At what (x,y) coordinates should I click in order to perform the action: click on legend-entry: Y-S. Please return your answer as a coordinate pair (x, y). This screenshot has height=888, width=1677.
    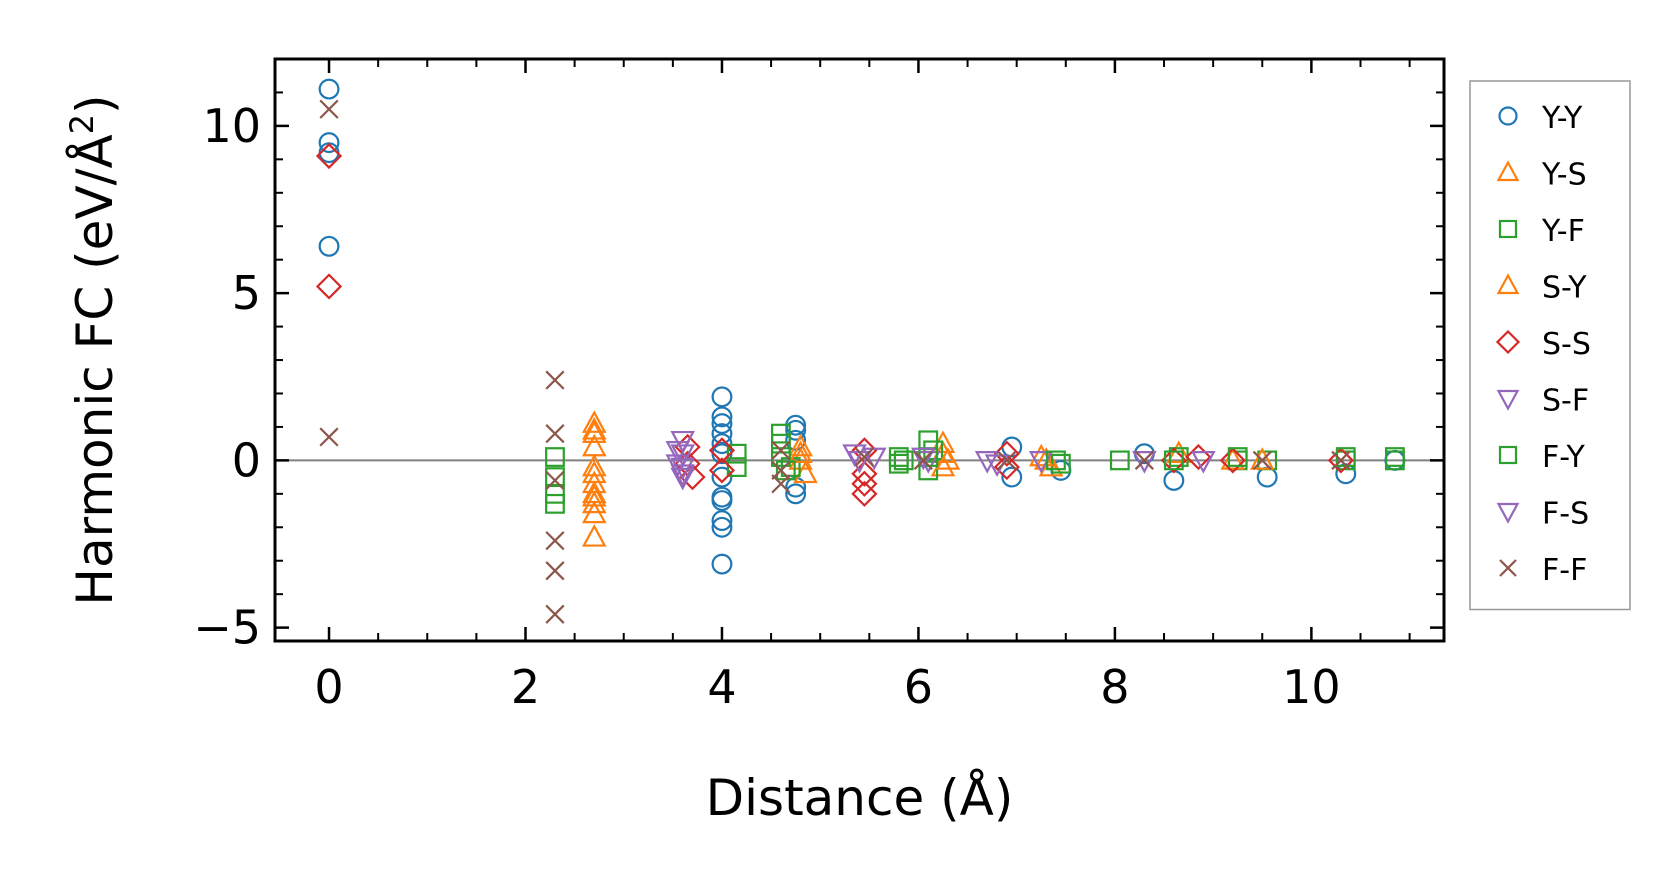
    Looking at the image, I should click on (1541, 175).